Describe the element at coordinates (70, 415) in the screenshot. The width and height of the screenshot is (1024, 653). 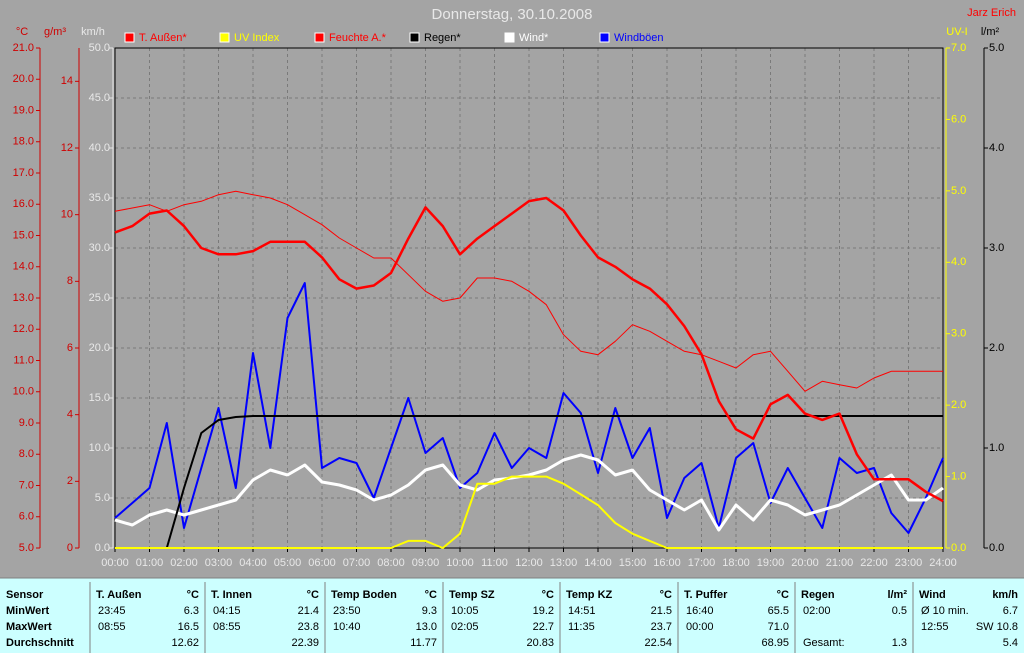
I see `y-tick-label: 4` at that location.